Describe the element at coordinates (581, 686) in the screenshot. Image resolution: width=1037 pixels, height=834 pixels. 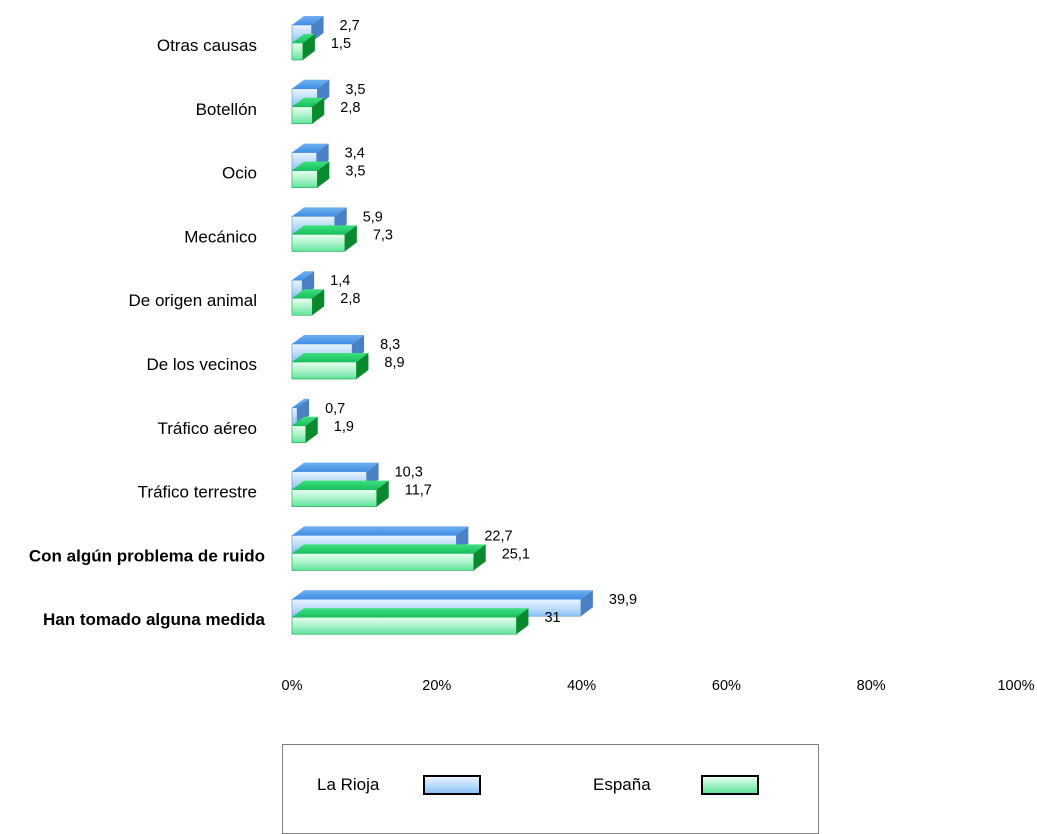
I see `x-tick-label: 40%` at that location.